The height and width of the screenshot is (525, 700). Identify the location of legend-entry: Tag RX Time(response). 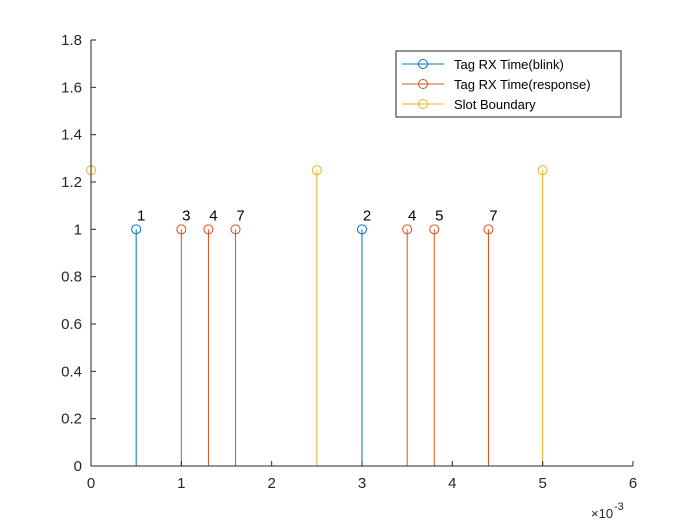
(522, 84).